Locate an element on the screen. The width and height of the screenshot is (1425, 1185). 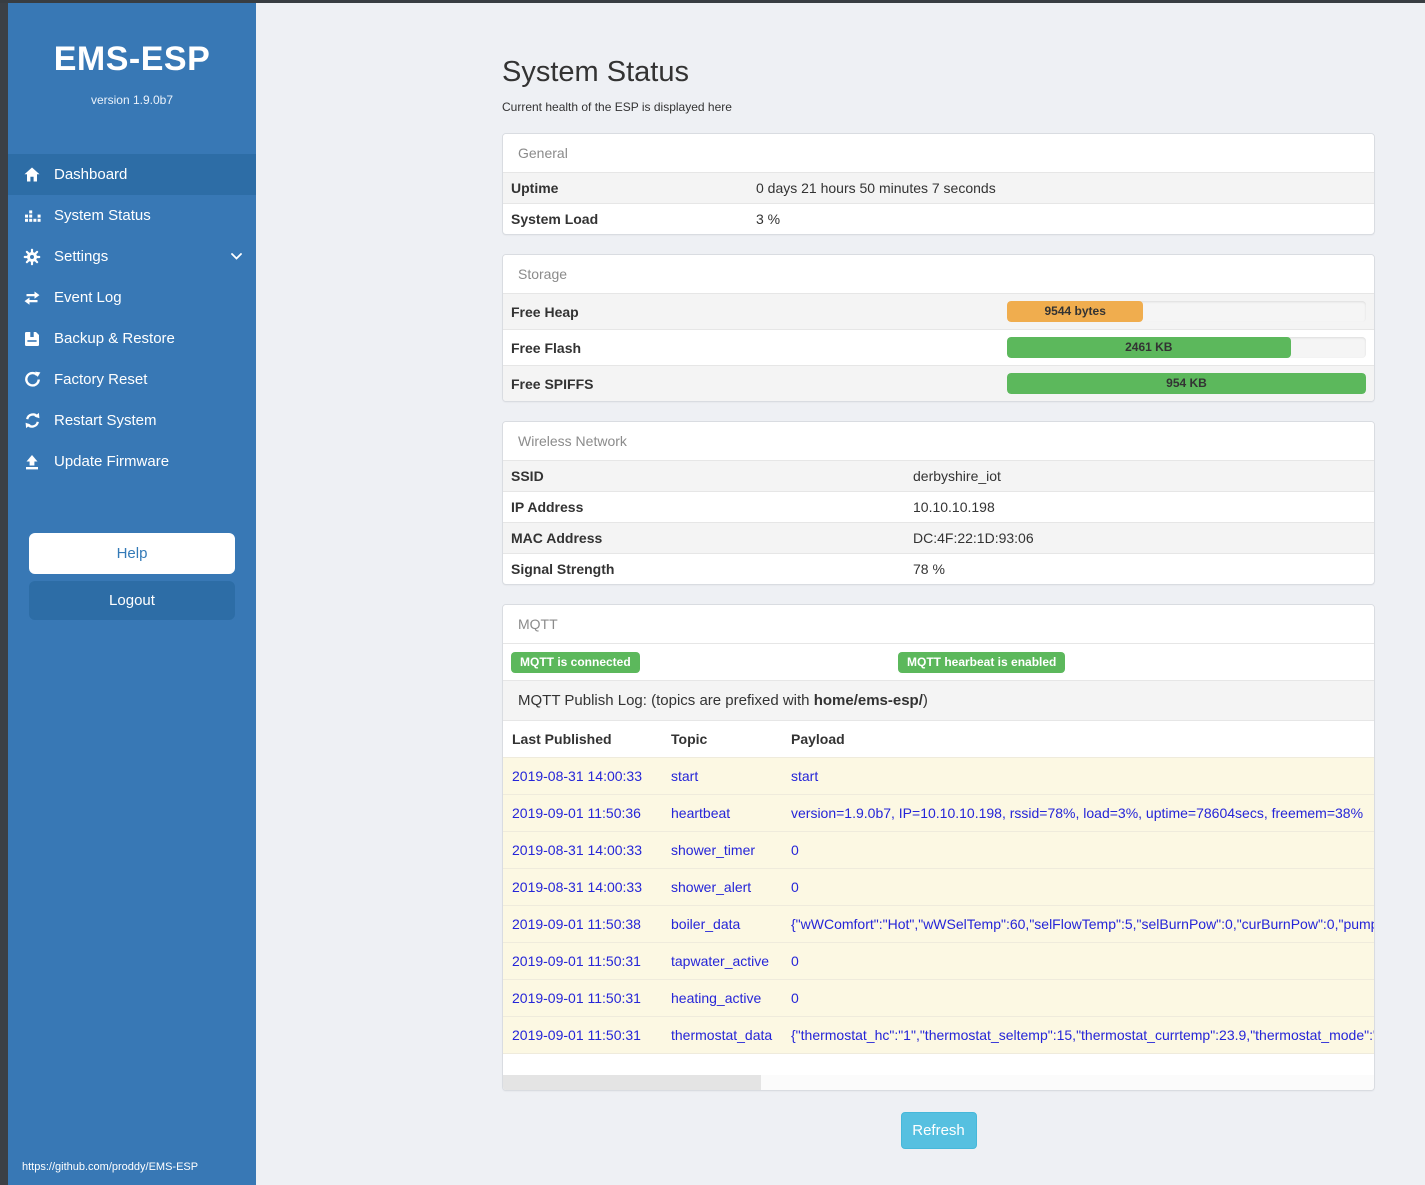
sidebar-item-label: Settings is located at coordinates (81, 256).